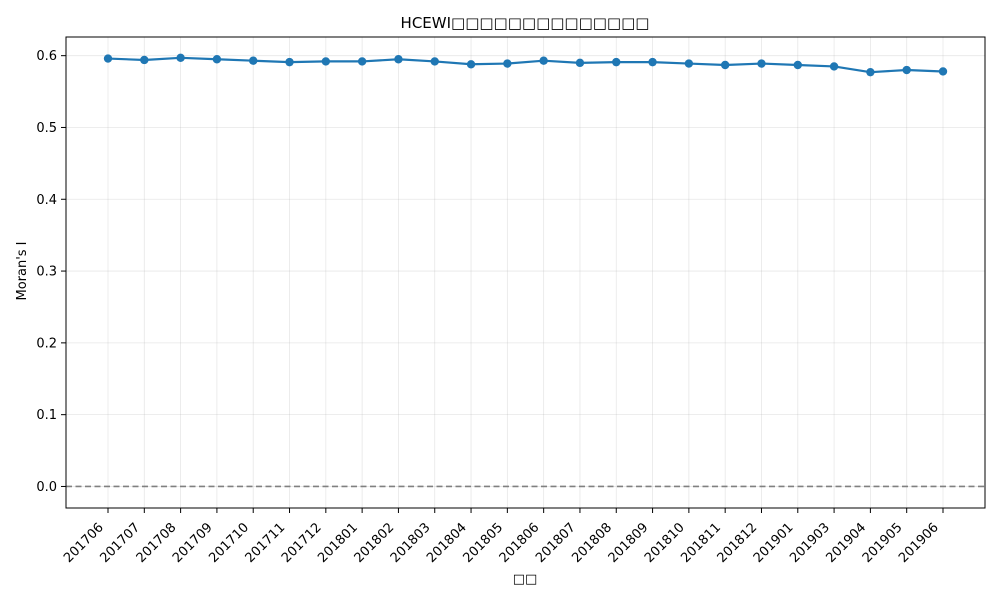 Image resolution: width=1000 pixels, height=600 pixels. Describe the element at coordinates (46, 200) in the screenshot. I see `y-tick-label: 0.4` at that location.